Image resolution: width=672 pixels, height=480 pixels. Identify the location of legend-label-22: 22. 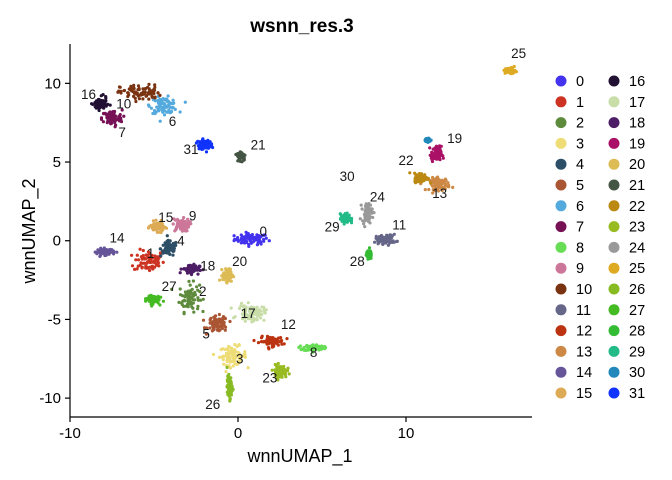
(637, 207).